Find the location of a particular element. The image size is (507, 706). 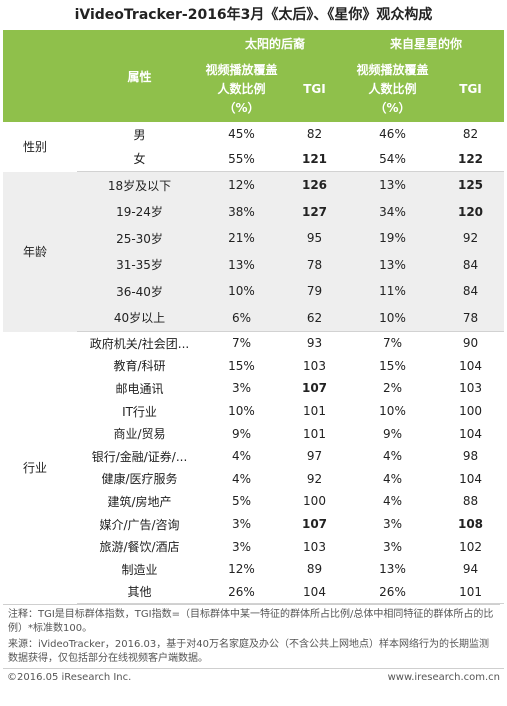

show2-tgi: 82 is located at coordinates (471, 134).